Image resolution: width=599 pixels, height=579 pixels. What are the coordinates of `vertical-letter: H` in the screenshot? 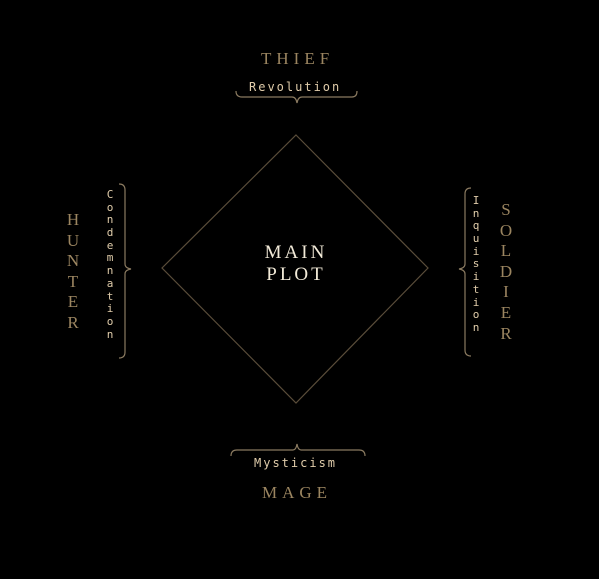 It's located at (73, 219).